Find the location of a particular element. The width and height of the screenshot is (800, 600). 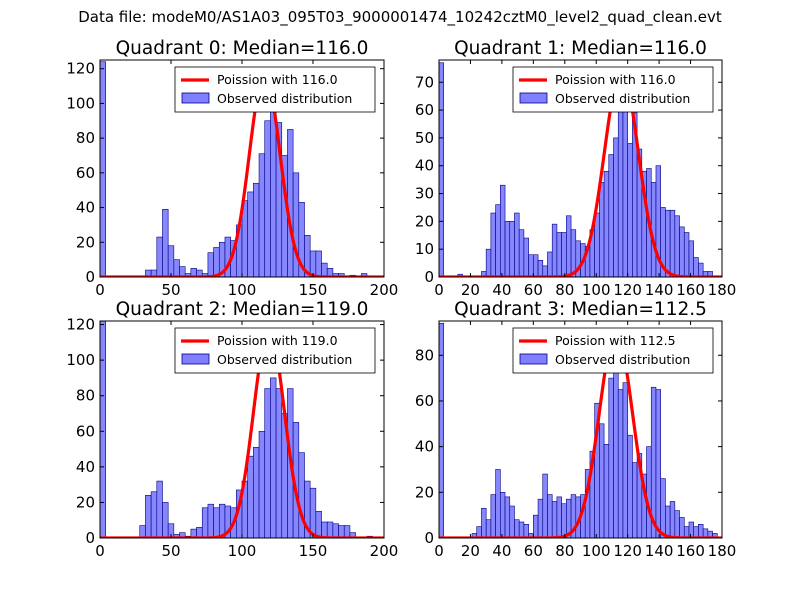

poisson-curve is located at coordinates (580, 173).